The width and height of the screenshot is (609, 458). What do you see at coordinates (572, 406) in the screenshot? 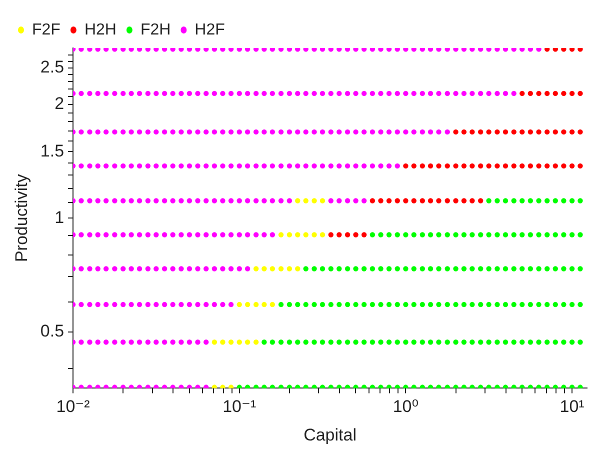
I see `x-tick-label: 10¹` at bounding box center [572, 406].